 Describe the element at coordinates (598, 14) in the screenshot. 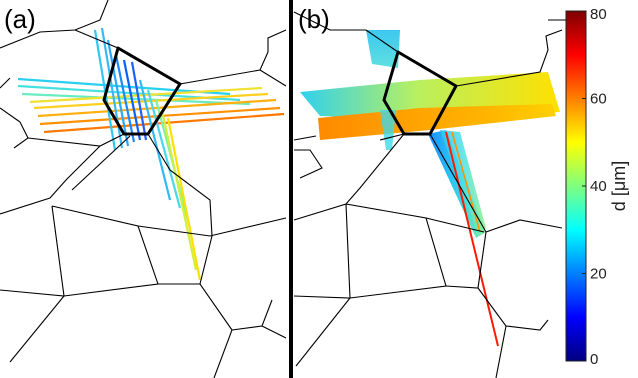

I see `colorbar-tick-label: 80` at that location.